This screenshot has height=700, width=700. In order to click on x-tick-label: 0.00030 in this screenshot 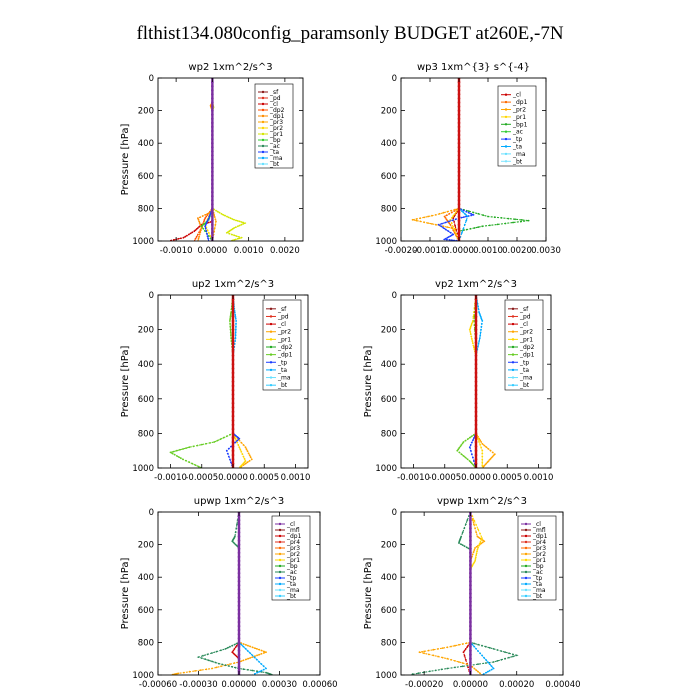, I will do `click(279, 685)`.